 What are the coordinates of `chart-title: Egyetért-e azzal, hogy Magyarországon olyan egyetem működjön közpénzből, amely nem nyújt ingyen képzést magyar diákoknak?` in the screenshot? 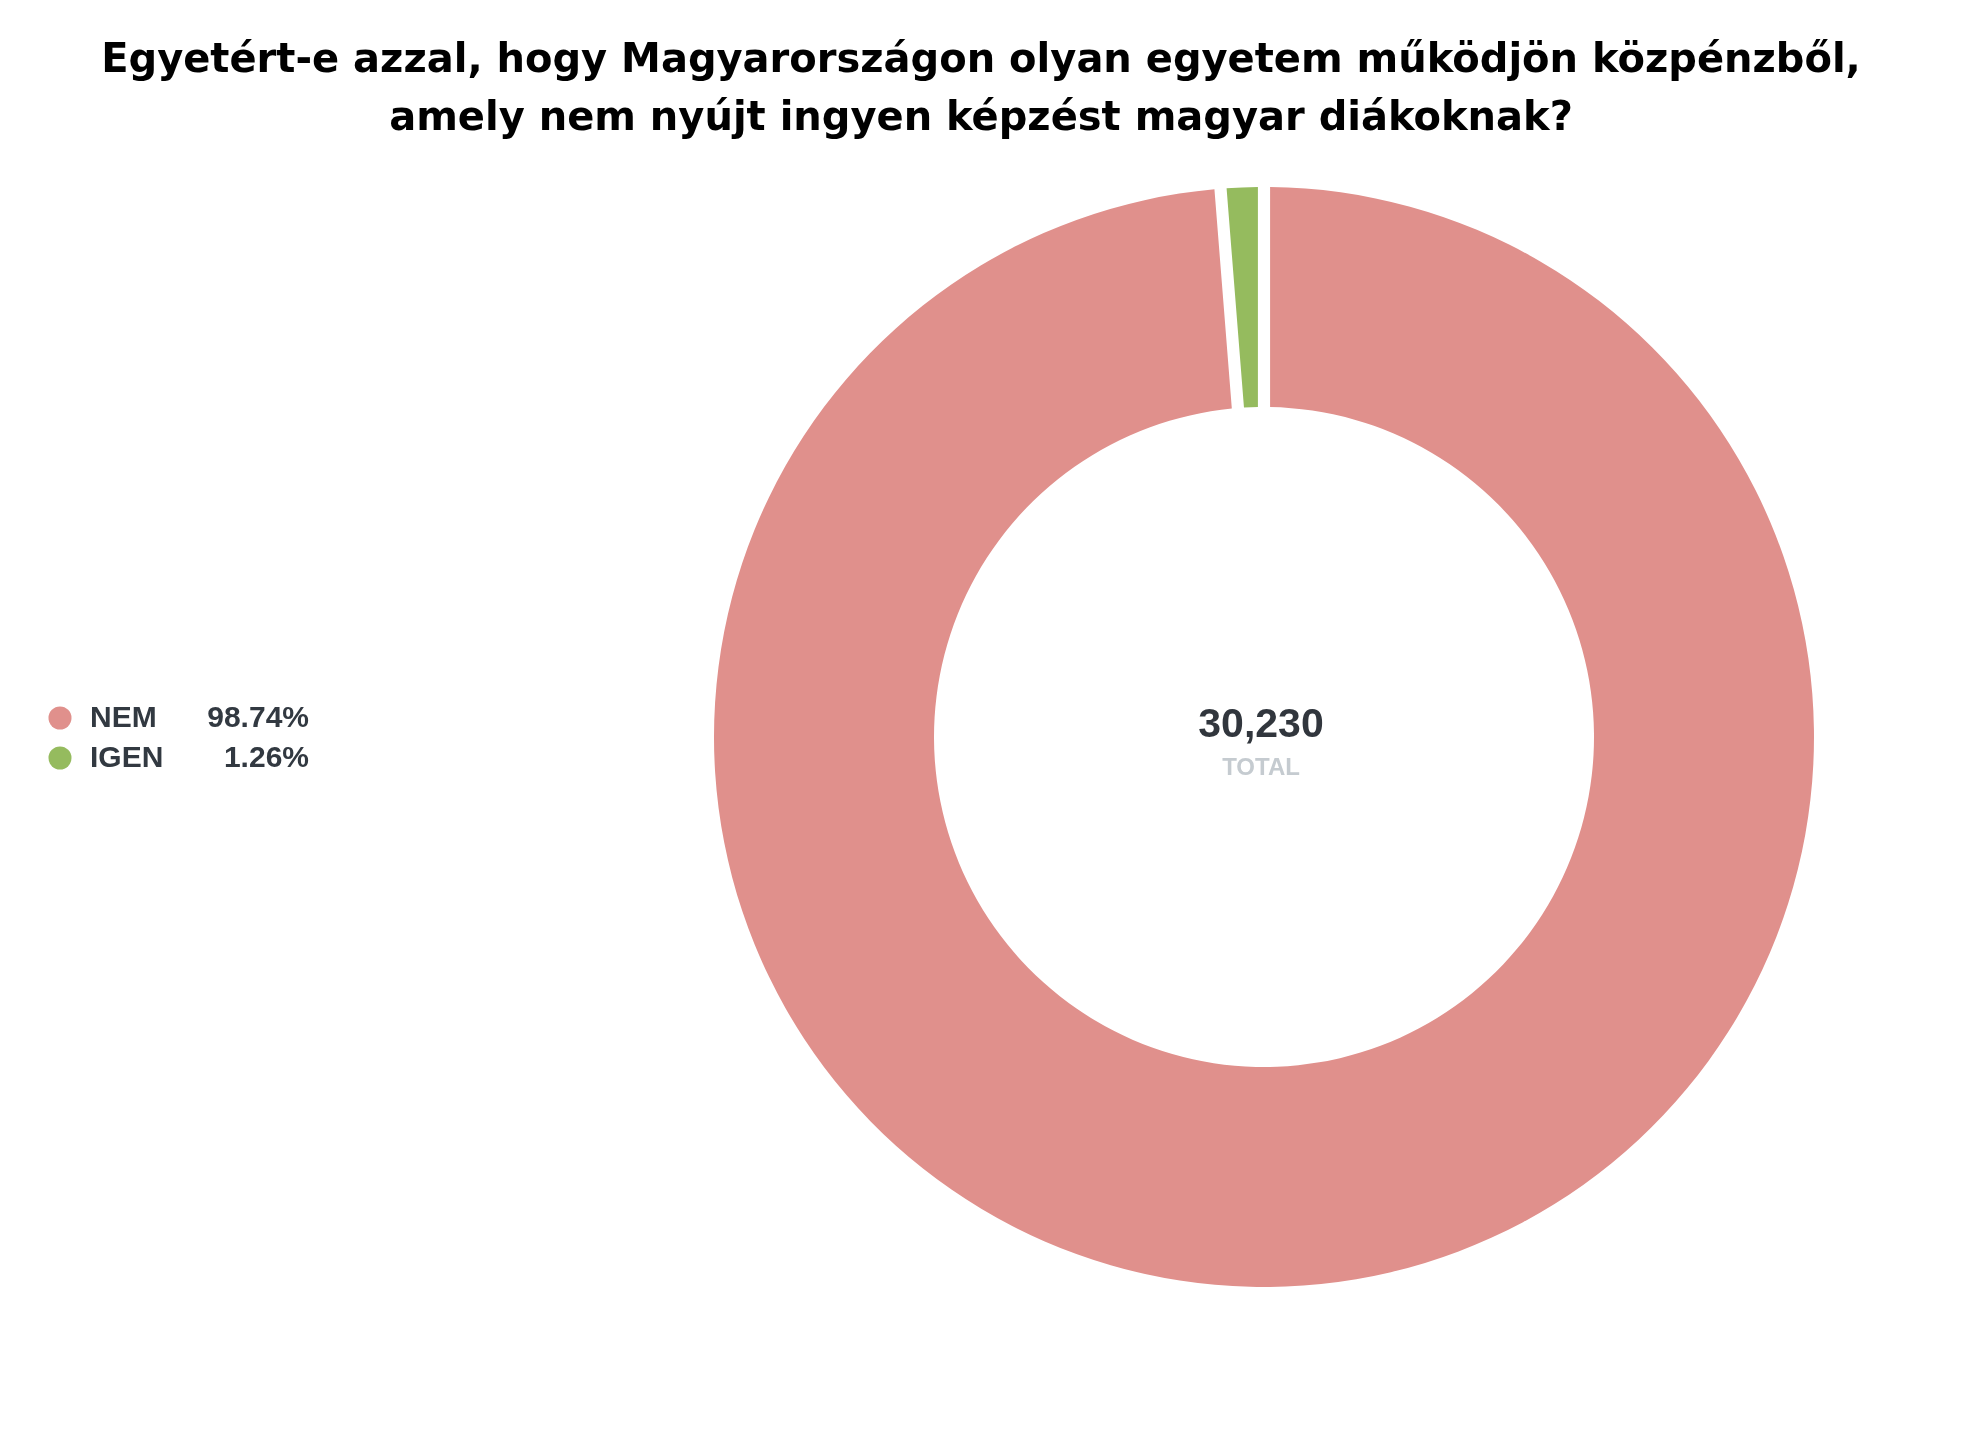 It's located at (981, 87).